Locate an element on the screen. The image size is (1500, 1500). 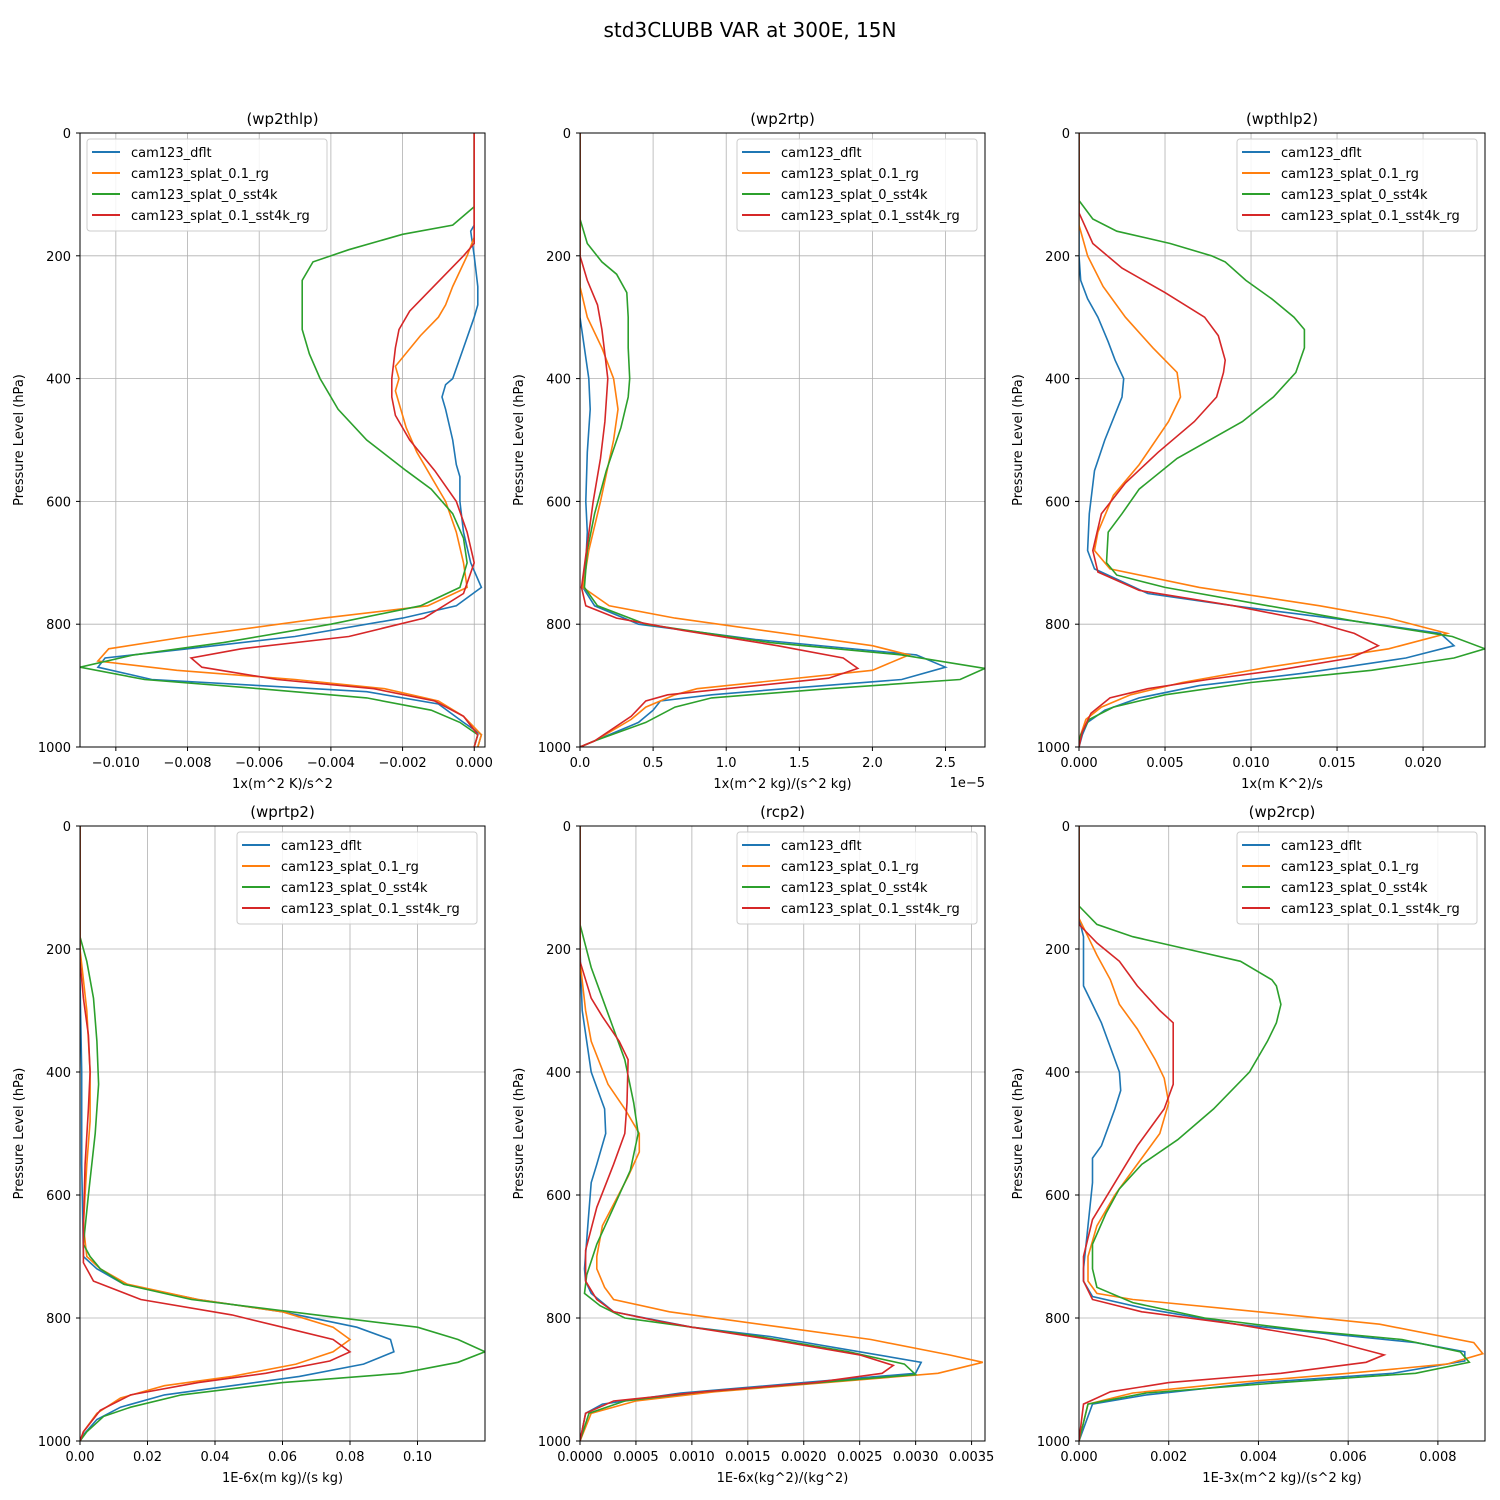
x-tick-label: −0.008 is located at coordinates (187, 763).